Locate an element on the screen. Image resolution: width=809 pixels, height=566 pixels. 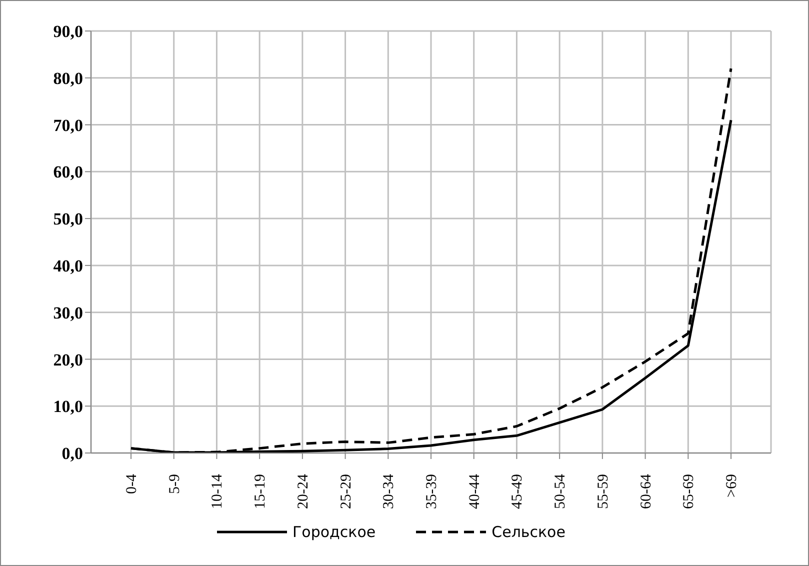
x-tick-label: 60-64 is located at coordinates (646, 491).